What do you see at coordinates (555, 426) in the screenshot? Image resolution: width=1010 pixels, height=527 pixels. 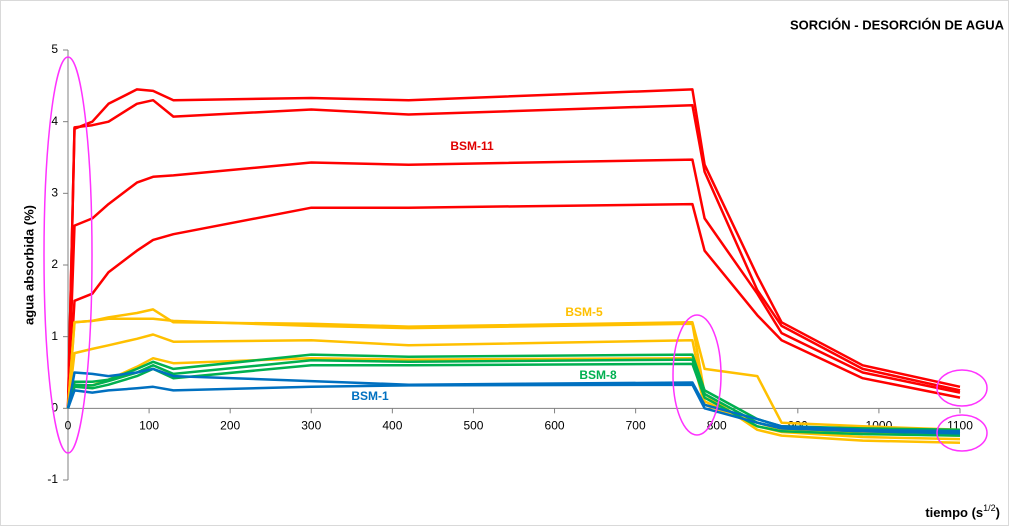 I see `x-tick-label: 600` at bounding box center [555, 426].